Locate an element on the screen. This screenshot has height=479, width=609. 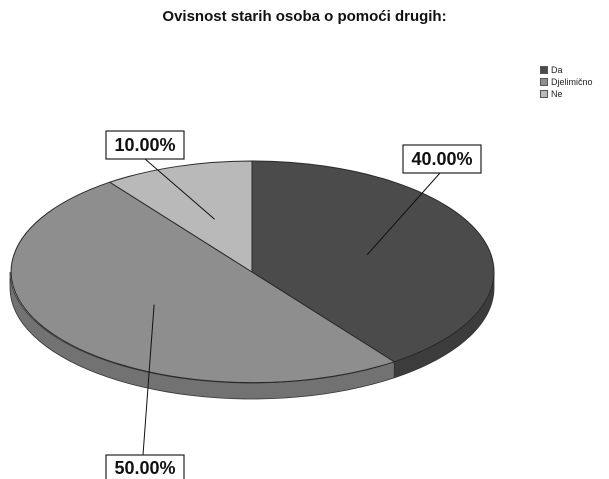
legend-item-djelimicno: Djelimično is located at coordinates (566, 82).